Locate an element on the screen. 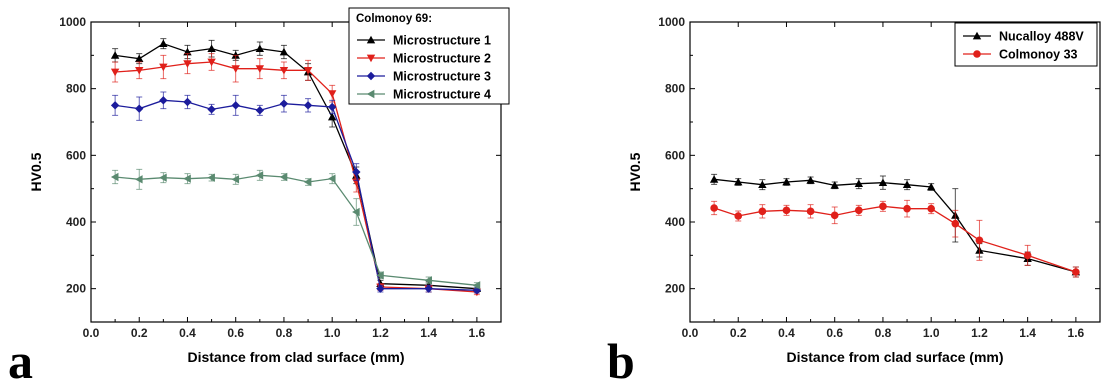  legend: Nucalloy 488V Colmonoy 33 is located at coordinates (1026, 44).